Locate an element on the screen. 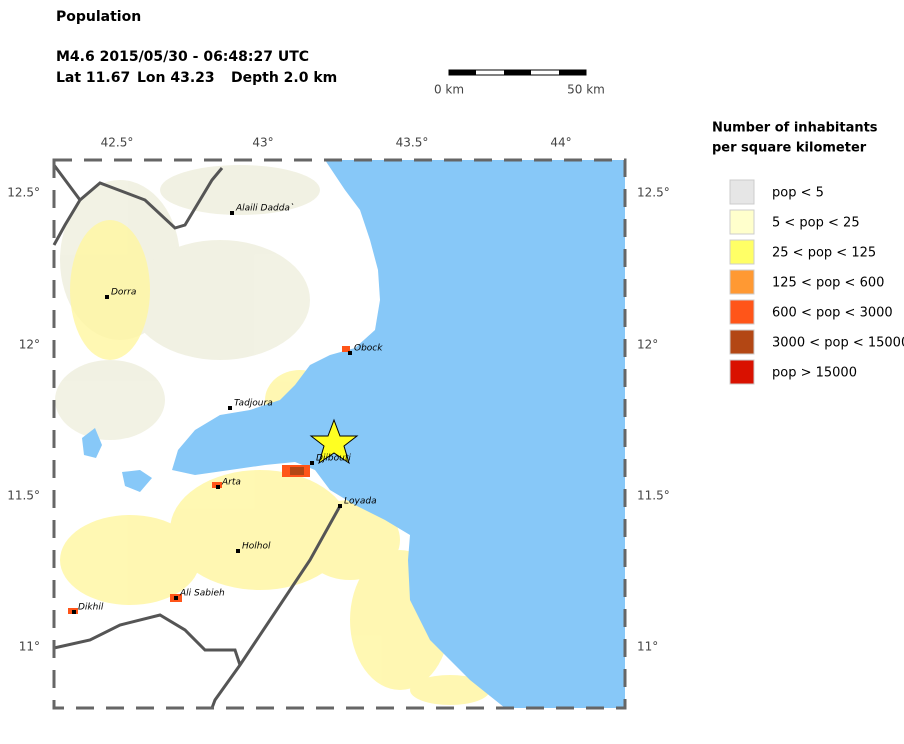 The image size is (904, 744). x-tick-label: 43° is located at coordinates (262, 143).